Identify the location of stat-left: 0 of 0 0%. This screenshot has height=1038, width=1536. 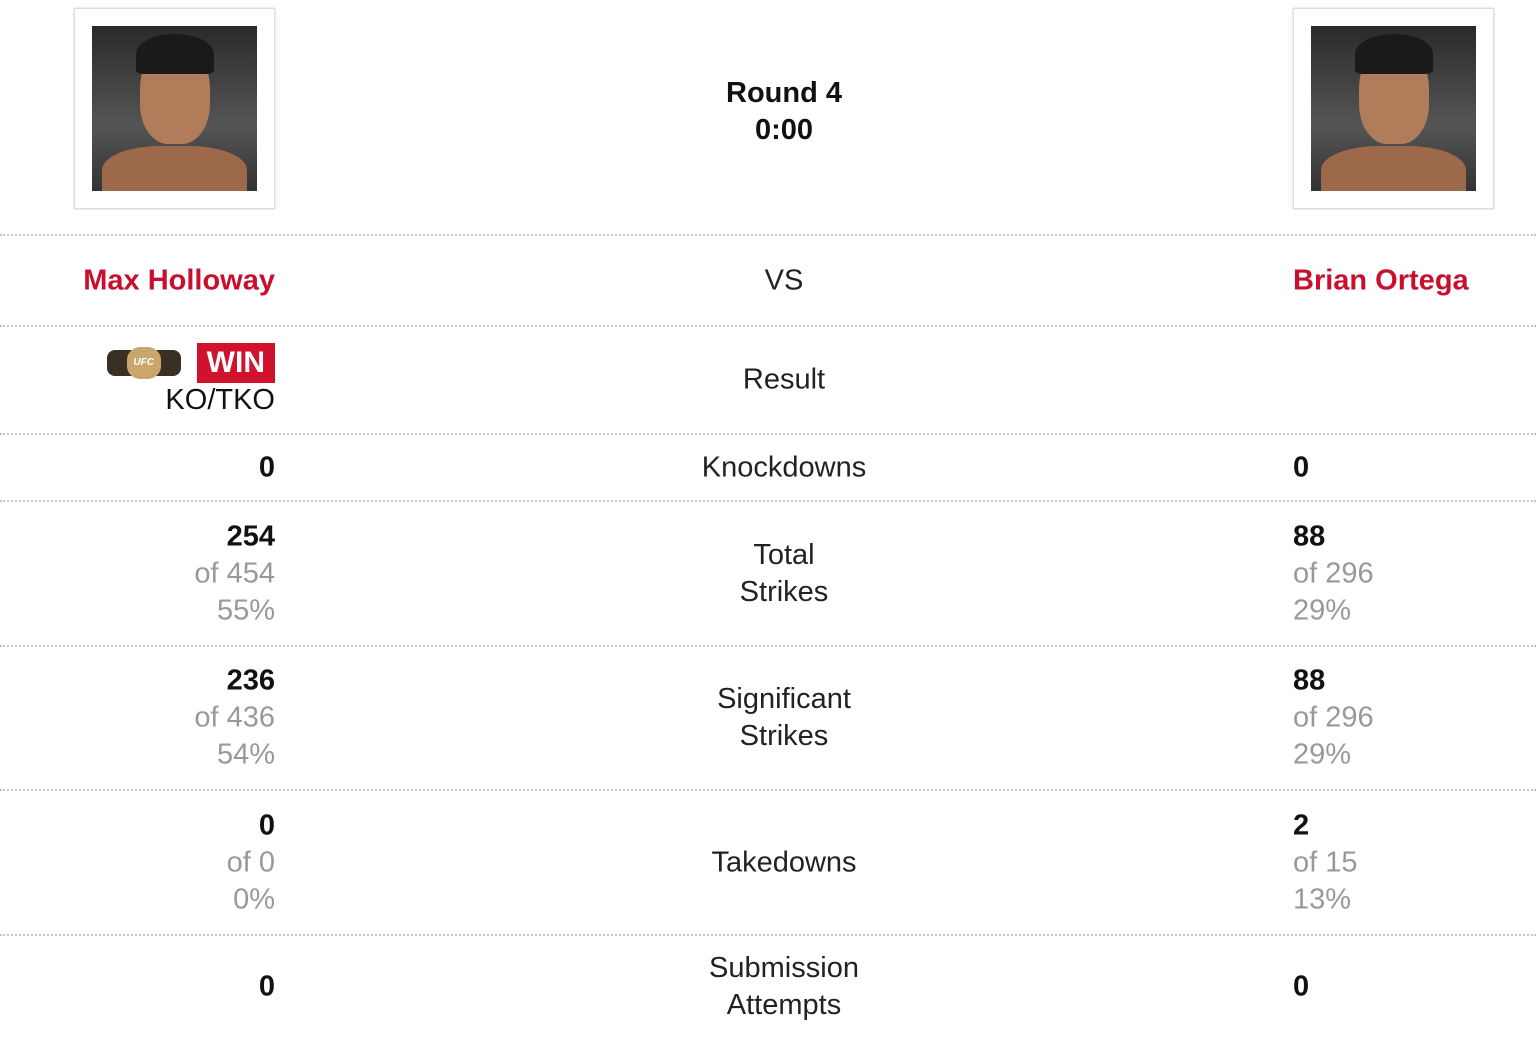
(250, 862).